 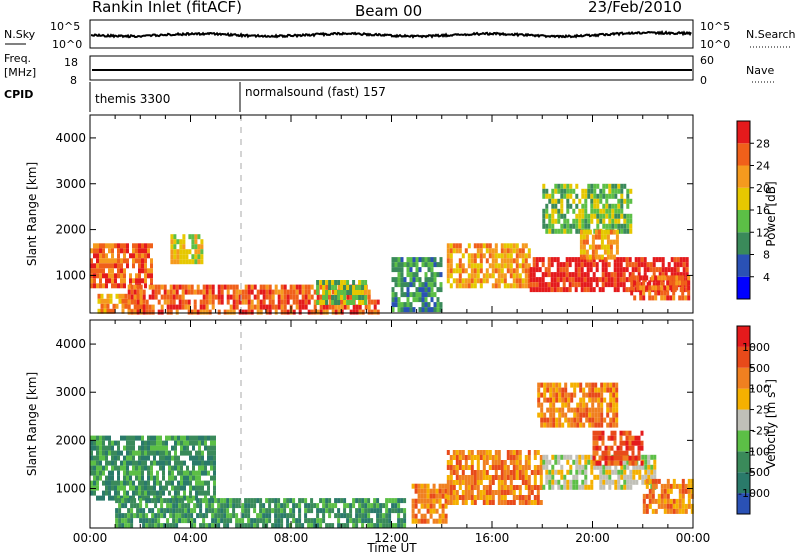 What do you see at coordinates (132, 99) in the screenshot?
I see `cpid-entry-1: themis 3300` at bounding box center [132, 99].